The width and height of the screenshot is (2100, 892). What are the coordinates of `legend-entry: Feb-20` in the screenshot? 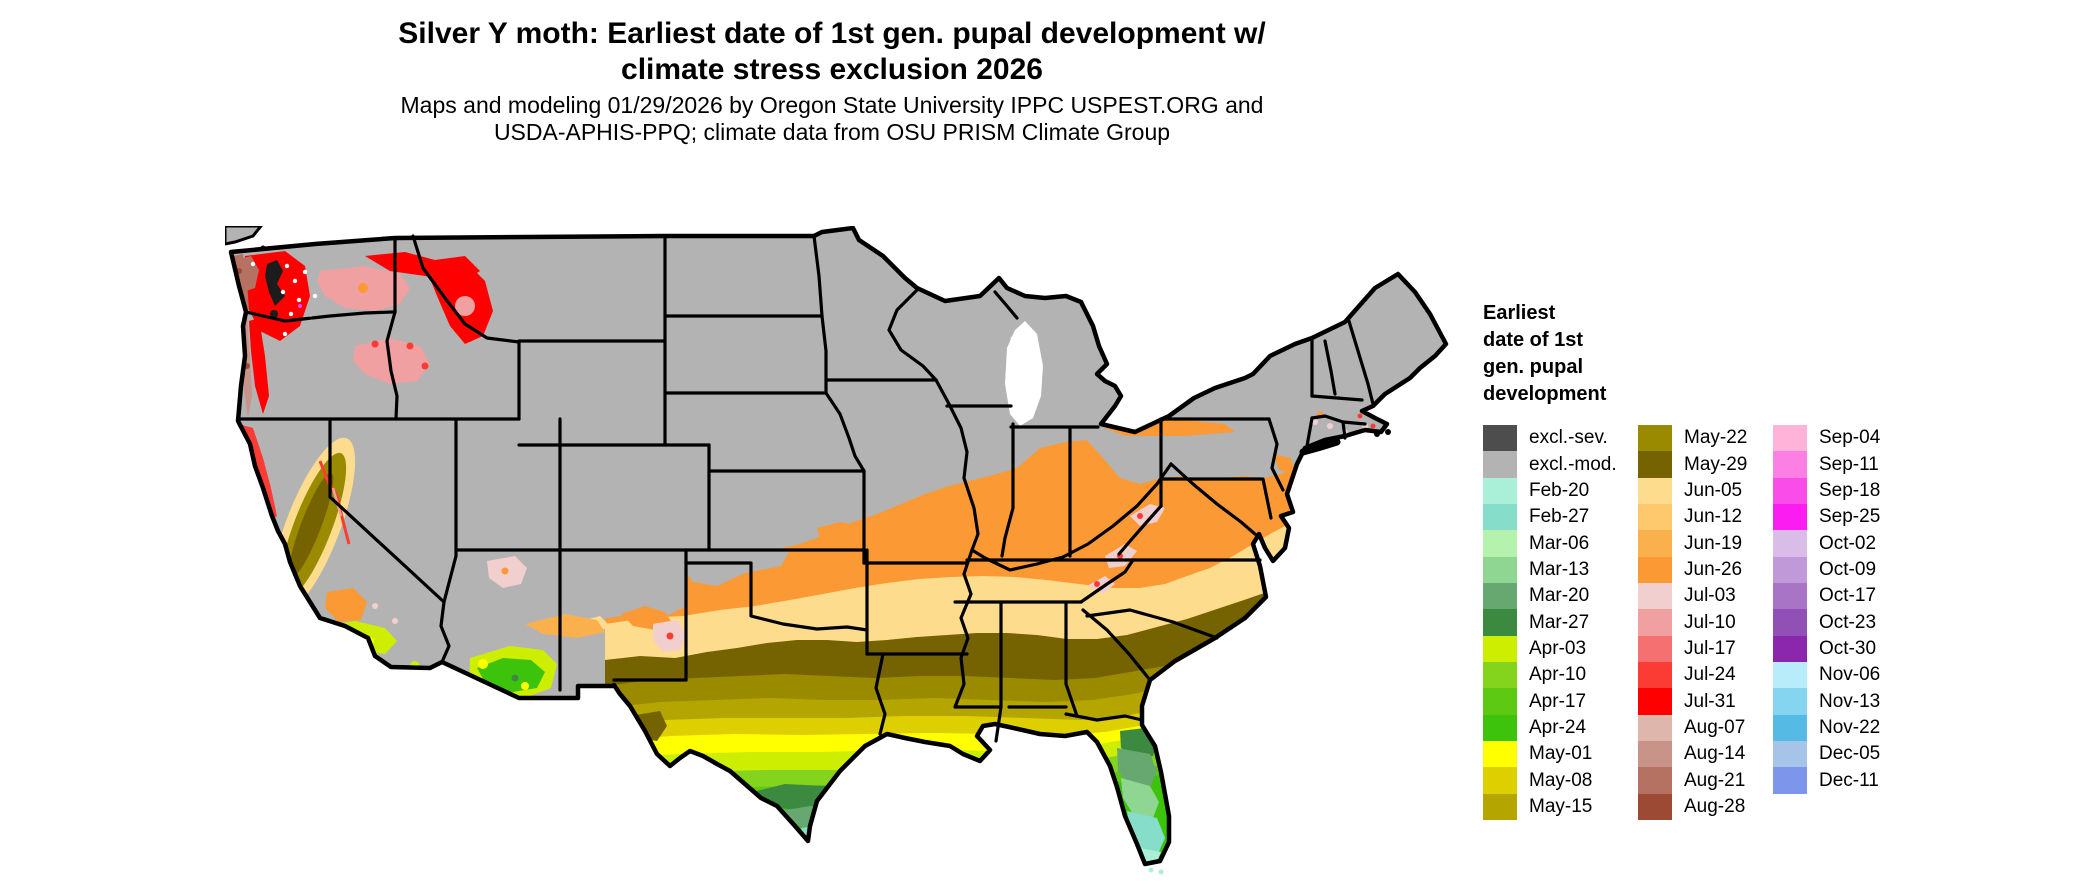 It's located at (1560, 491).